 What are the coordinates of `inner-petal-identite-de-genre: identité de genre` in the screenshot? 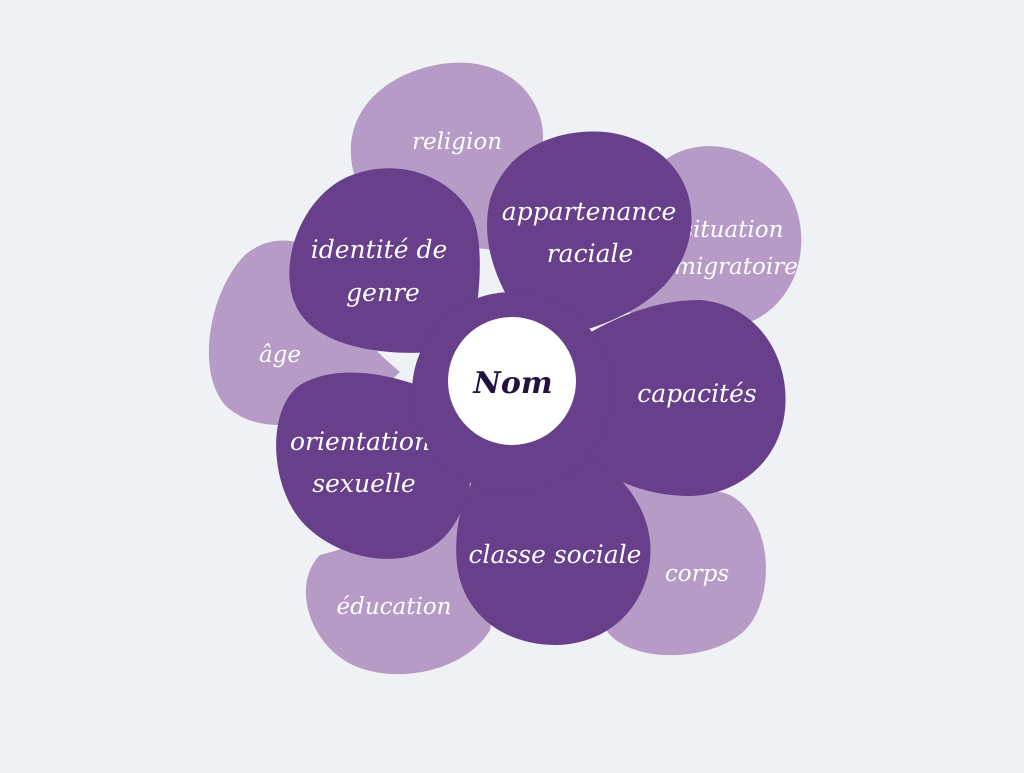 It's located at (384, 260).